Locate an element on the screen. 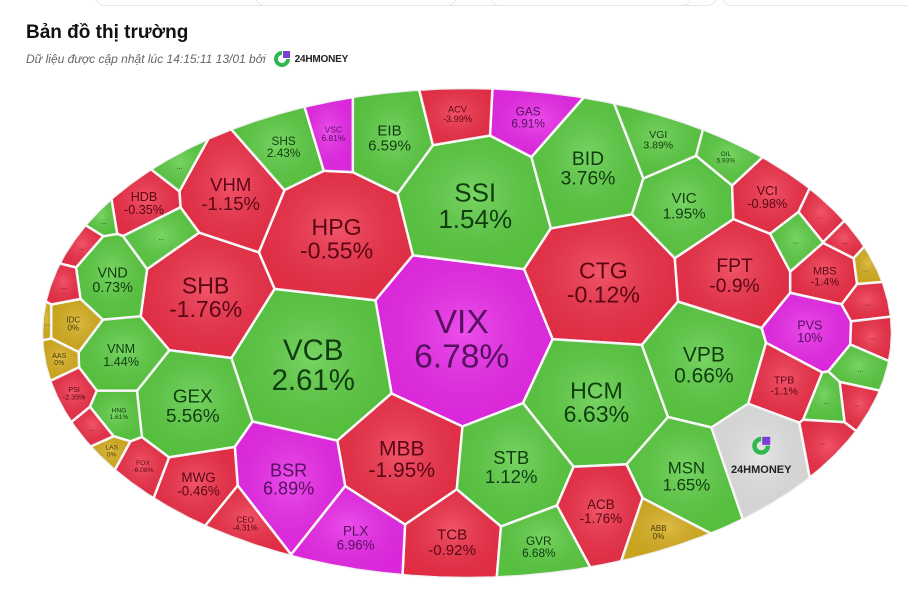  cell-ticker: VSC is located at coordinates (333, 129).